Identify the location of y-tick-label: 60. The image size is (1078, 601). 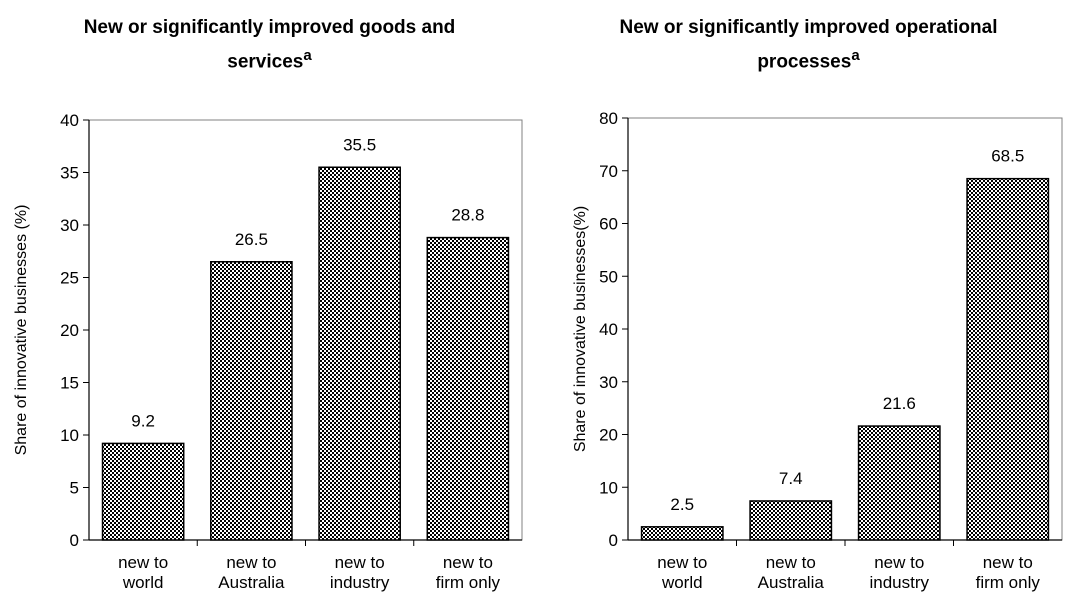
(608, 224).